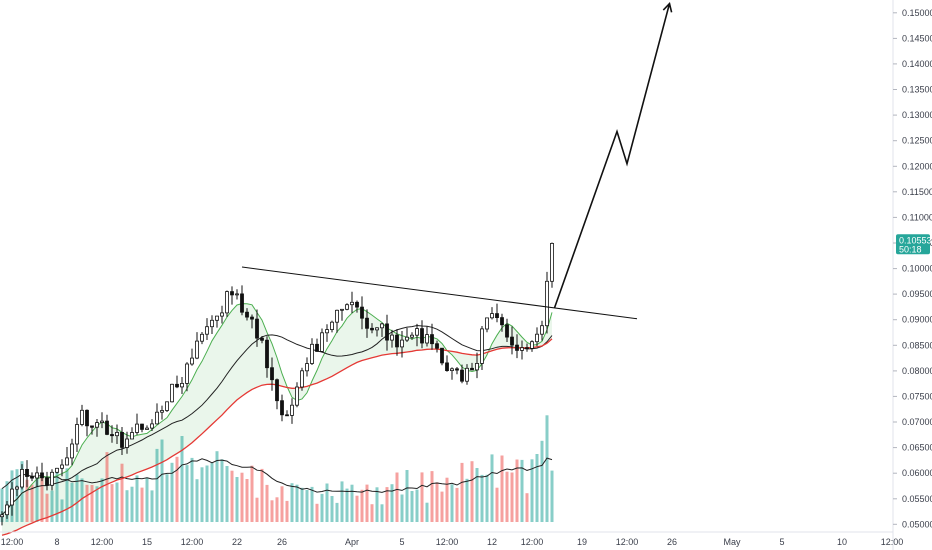 The width and height of the screenshot is (932, 550). I want to click on x-tick-label: 26, so click(672, 542).